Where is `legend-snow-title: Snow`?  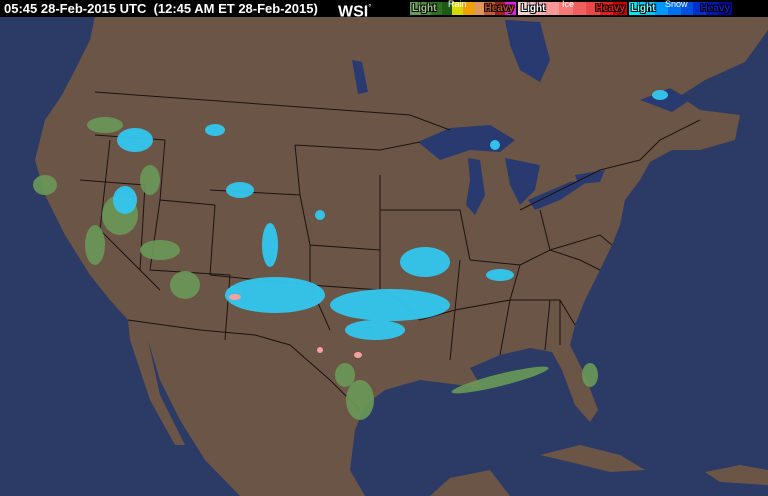 legend-snow-title: Snow is located at coordinates (676, 4).